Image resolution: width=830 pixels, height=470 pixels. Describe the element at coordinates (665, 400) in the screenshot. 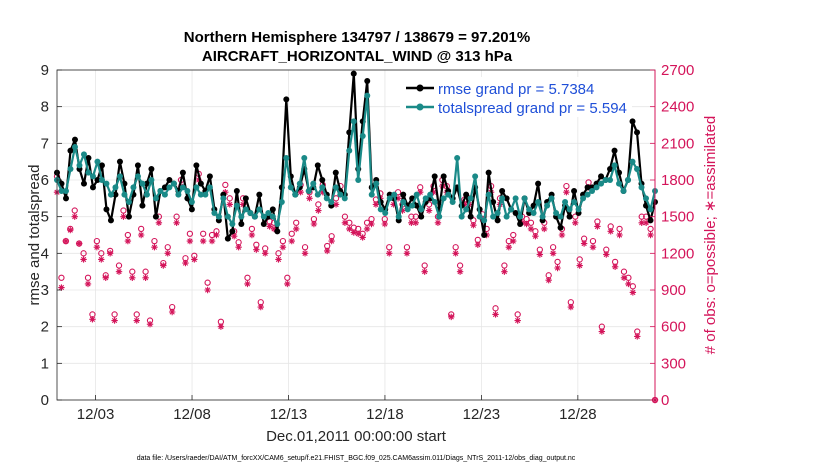

I see `y-tick-label-right: 0` at that location.